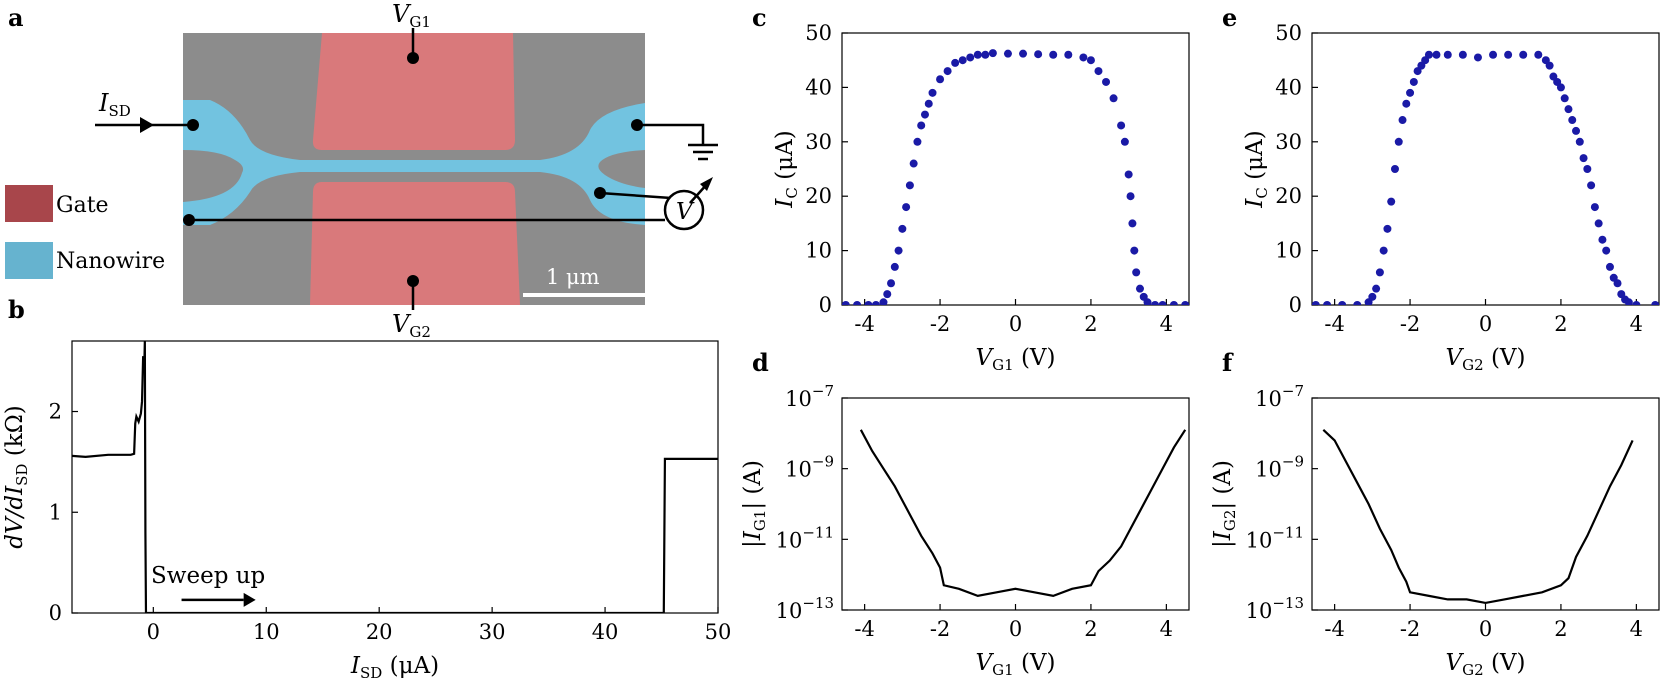 The image size is (1661, 688). What do you see at coordinates (805, 537) in the screenshot?
I see `y-tick-label: 10⁻¹¹` at bounding box center [805, 537].